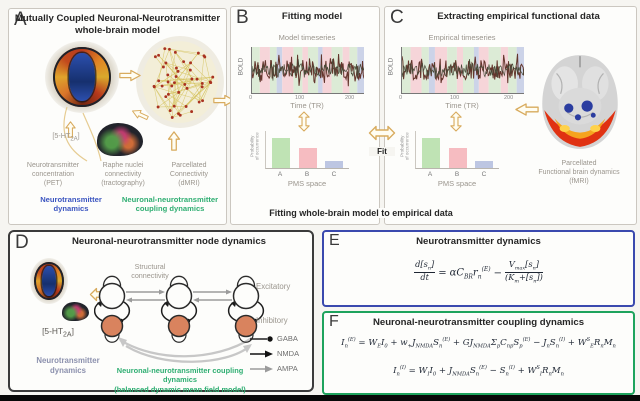 The width and height of the screenshot is (640, 401). I want to click on label-neurotransmitter-dynamics-d: Neurotransmitter dynamics, so click(68, 365).